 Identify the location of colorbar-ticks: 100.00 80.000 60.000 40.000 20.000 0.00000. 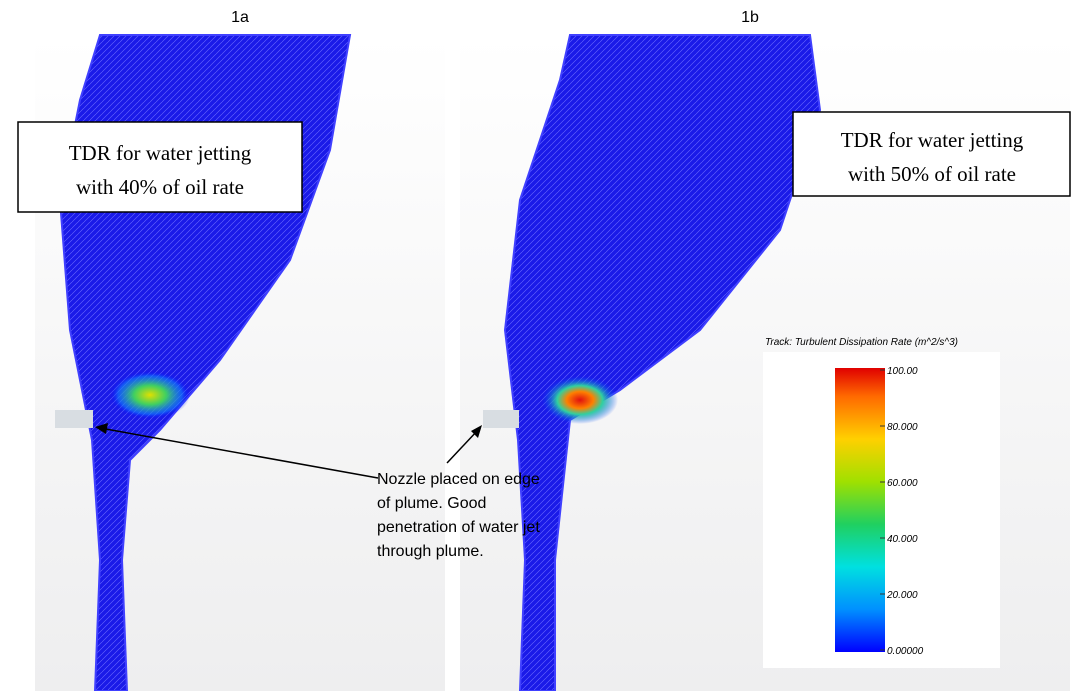
(902, 511).